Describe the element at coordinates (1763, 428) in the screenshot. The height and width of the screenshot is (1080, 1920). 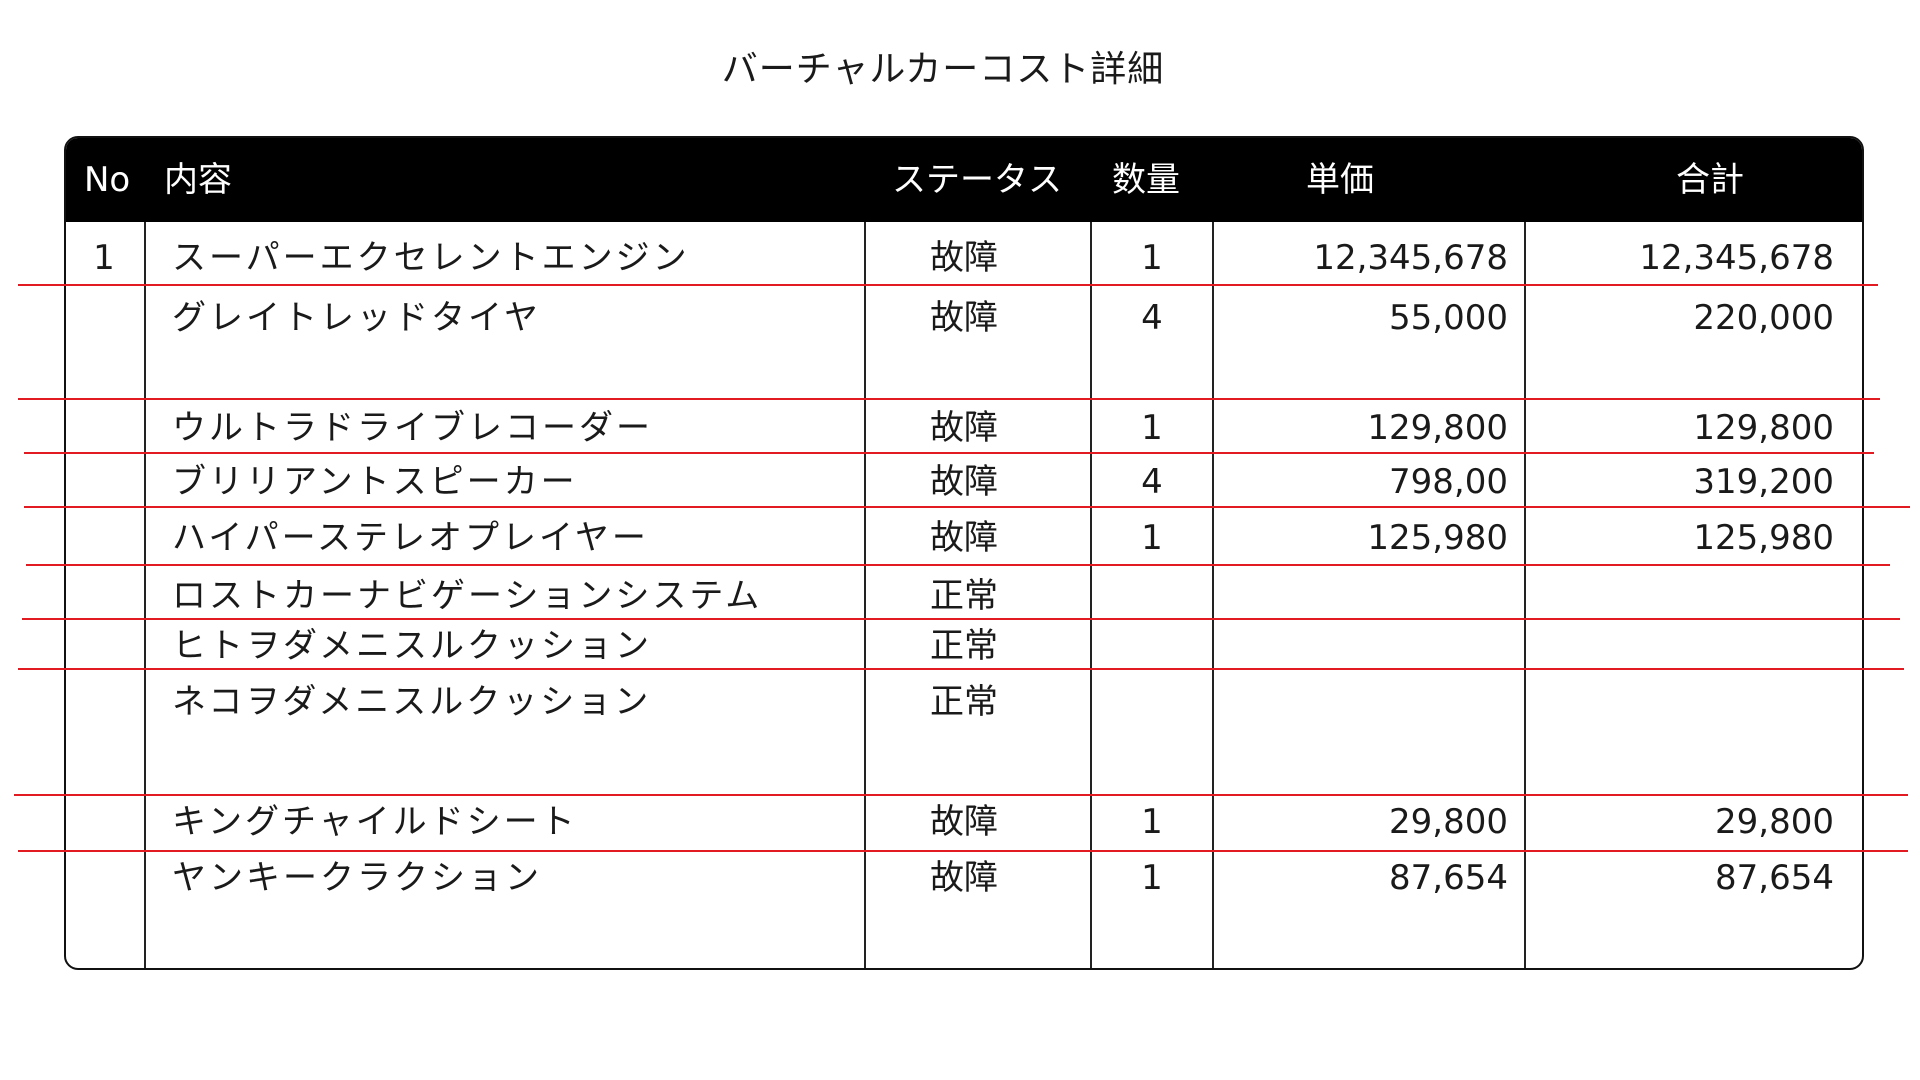
I see `cell-total: 129,800` at that location.